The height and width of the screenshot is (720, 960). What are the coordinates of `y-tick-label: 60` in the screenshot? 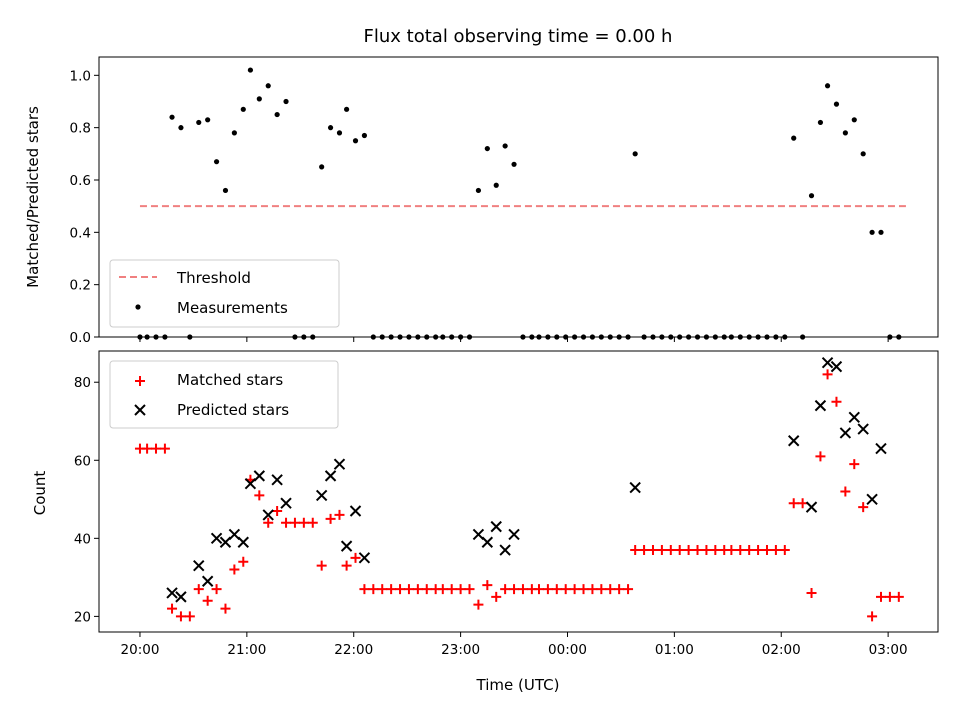 It's located at (82, 461).